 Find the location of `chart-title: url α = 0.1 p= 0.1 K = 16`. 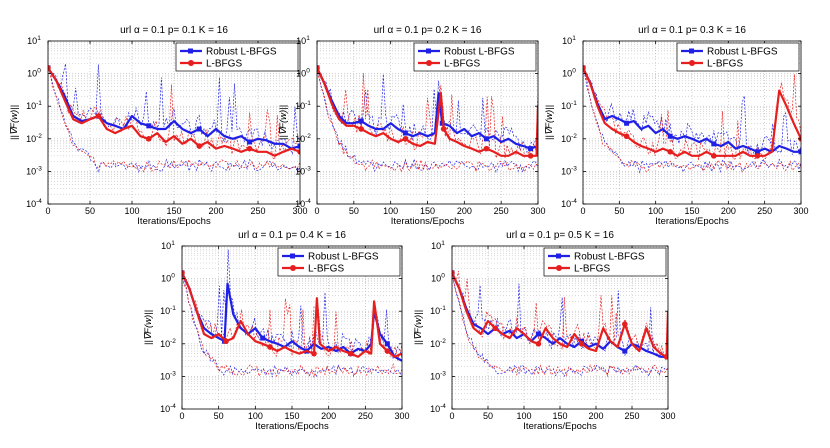

chart-title: url α = 0.1 p= 0.1 K = 16 is located at coordinates (174, 30).